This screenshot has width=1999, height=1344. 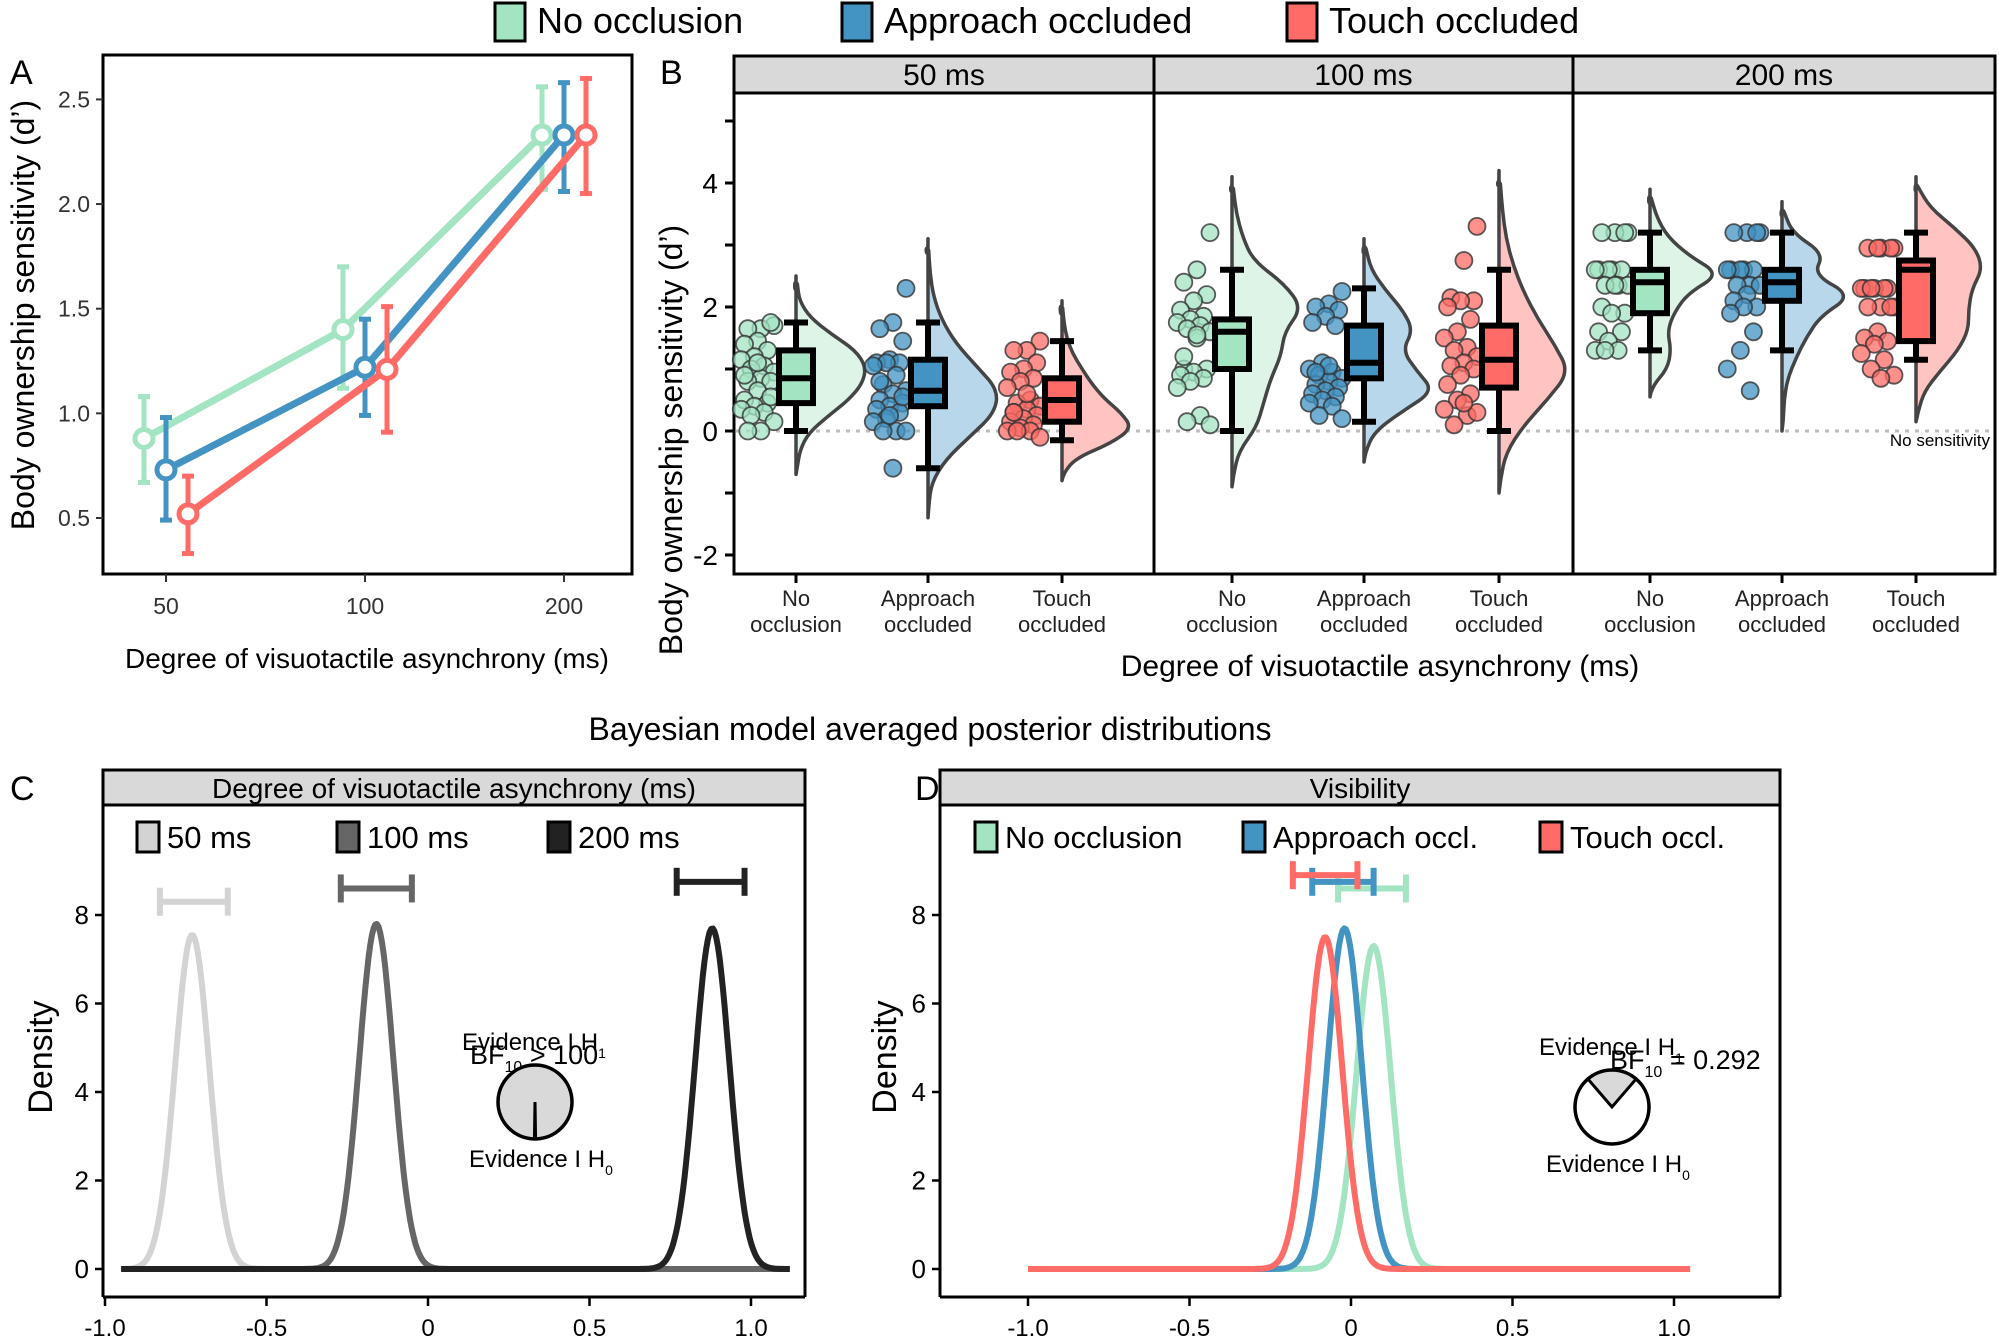 What do you see at coordinates (193, 837) in the screenshot?
I see `legend-item: 50 ms` at bounding box center [193, 837].